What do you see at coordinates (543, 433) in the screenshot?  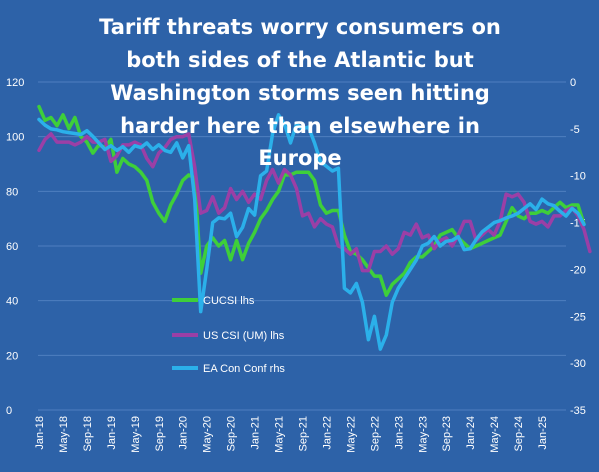 I see `x-tick-Jan-25: Jan-25` at bounding box center [543, 433].